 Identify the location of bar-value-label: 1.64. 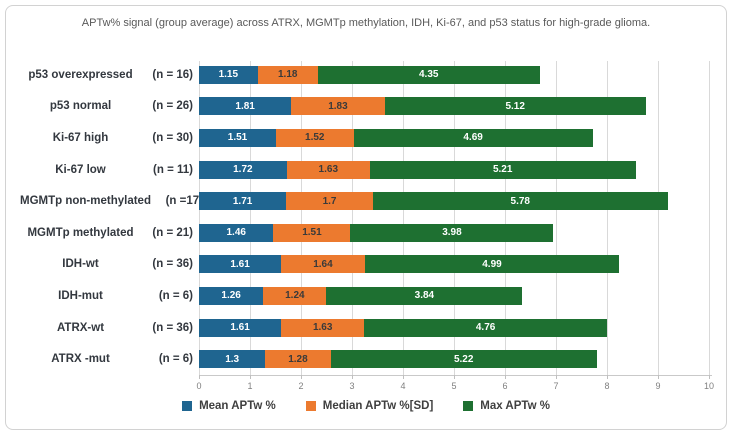
(323, 264).